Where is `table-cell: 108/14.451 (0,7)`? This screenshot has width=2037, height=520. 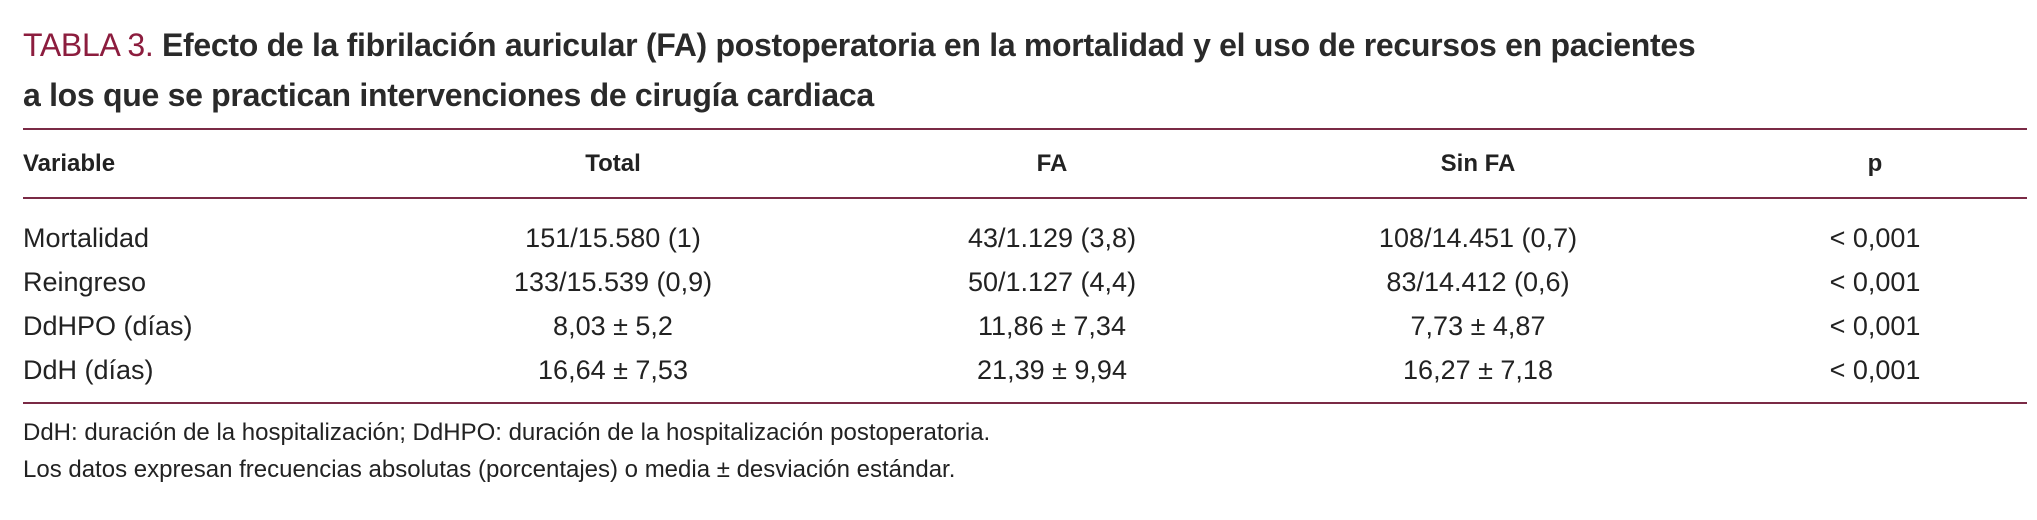 table-cell: 108/14.451 (0,7) is located at coordinates (1478, 238).